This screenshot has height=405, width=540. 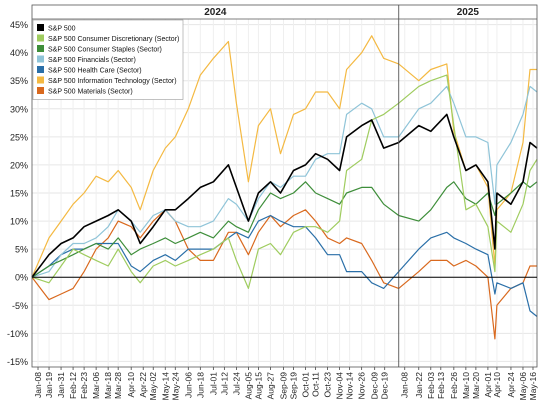 What do you see at coordinates (441, 385) in the screenshot?
I see `x-tick-label: Feb-13` at bounding box center [441, 385].